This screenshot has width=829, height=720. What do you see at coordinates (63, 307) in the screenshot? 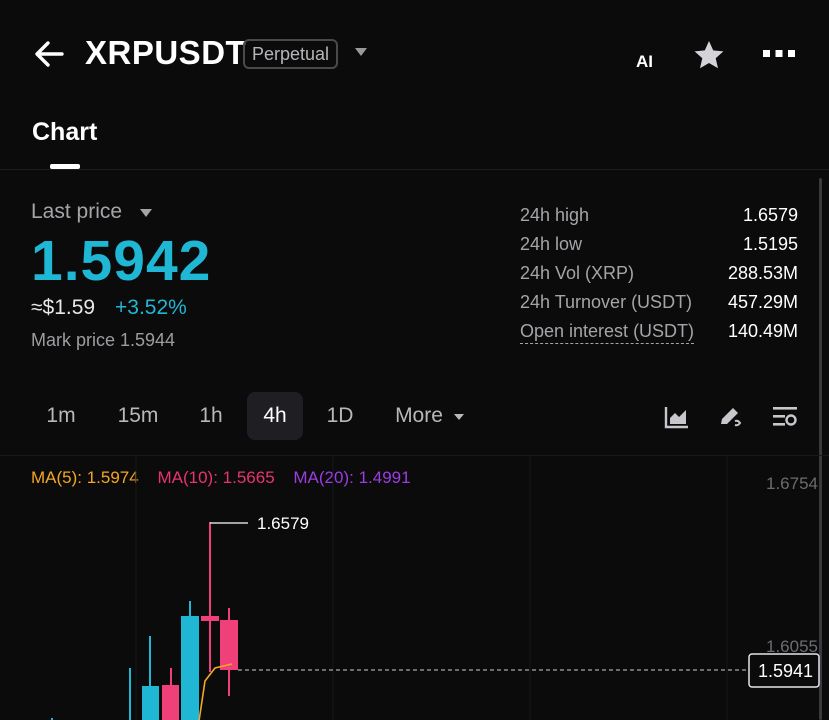
I see `usd-value: ≈$1.59` at bounding box center [63, 307].